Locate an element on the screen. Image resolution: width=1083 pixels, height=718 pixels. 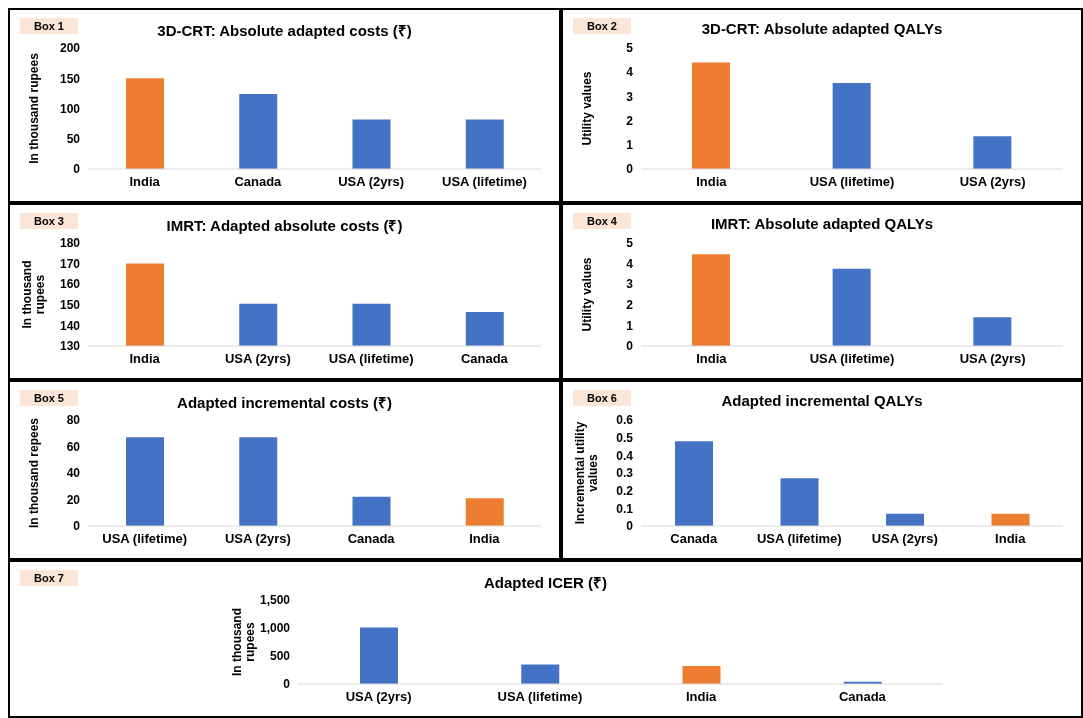
y-tick-label: 0.6 is located at coordinates (625, 420).